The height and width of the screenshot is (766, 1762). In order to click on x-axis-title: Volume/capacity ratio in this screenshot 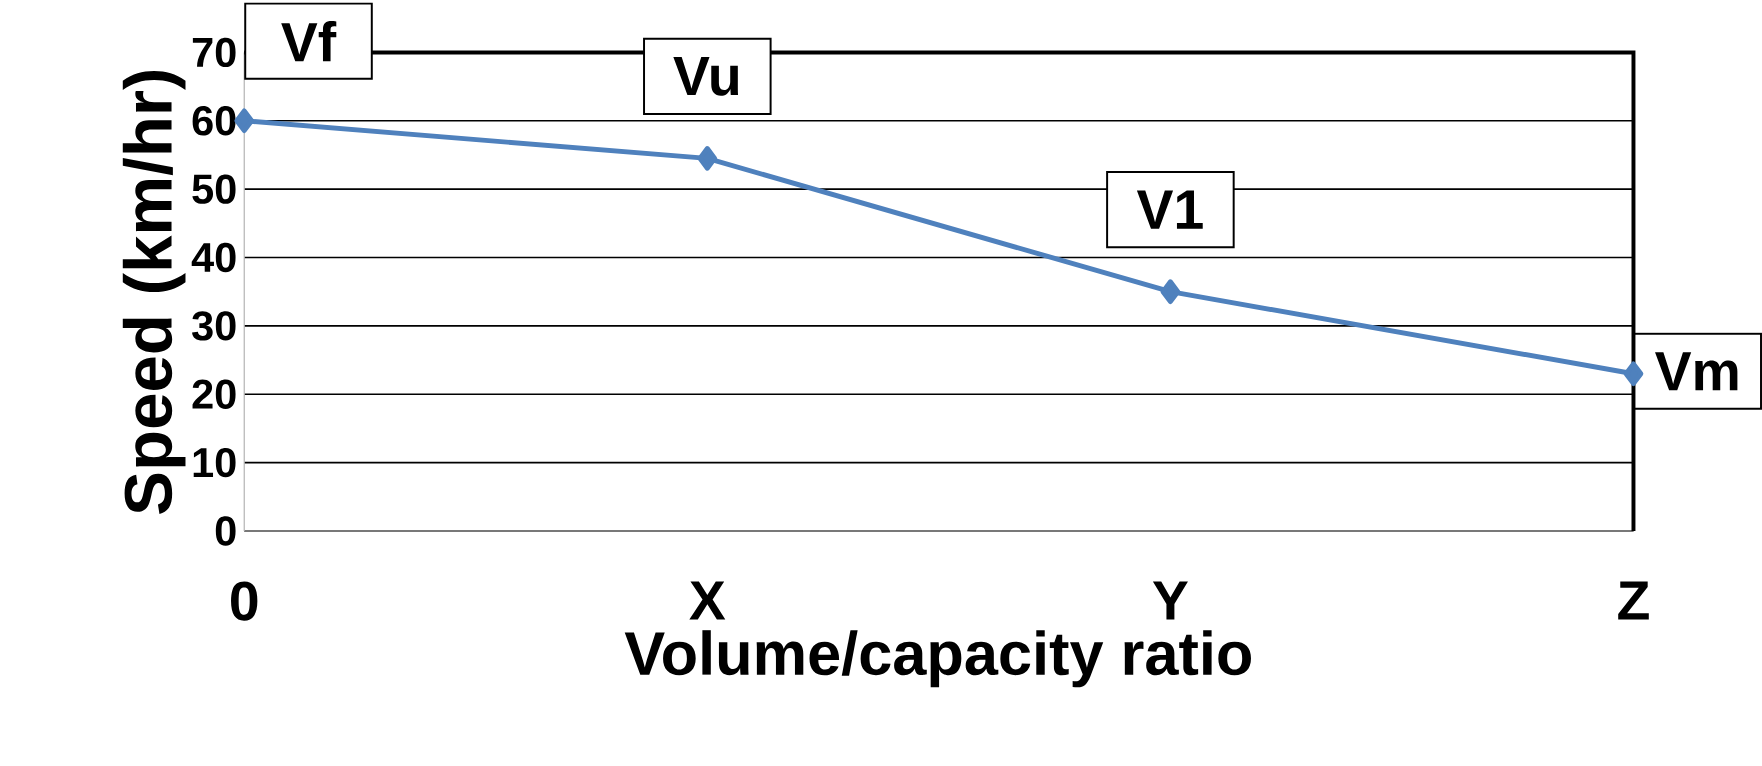, I will do `click(937, 659)`.